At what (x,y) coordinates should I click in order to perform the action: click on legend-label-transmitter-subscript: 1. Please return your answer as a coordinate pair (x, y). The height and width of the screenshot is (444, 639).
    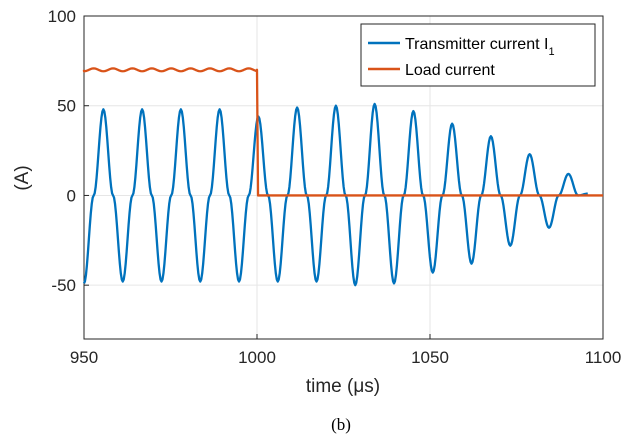
    Looking at the image, I should click on (551, 52).